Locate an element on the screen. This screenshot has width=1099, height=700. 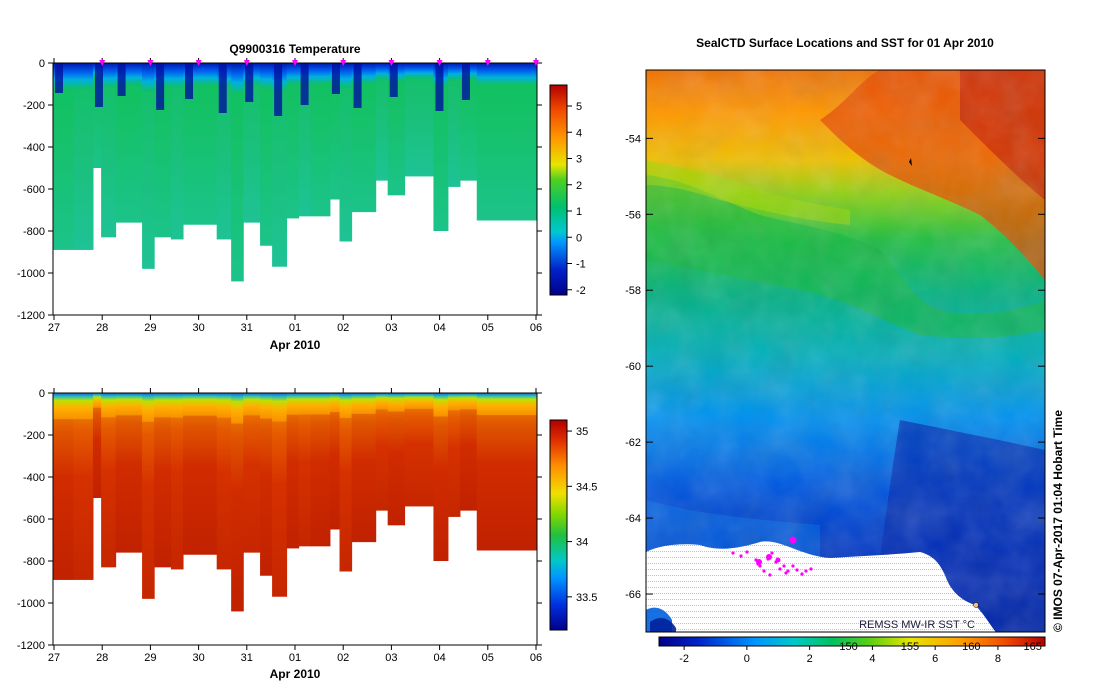
lat-tick-label: -66 is located at coordinates (633, 595).